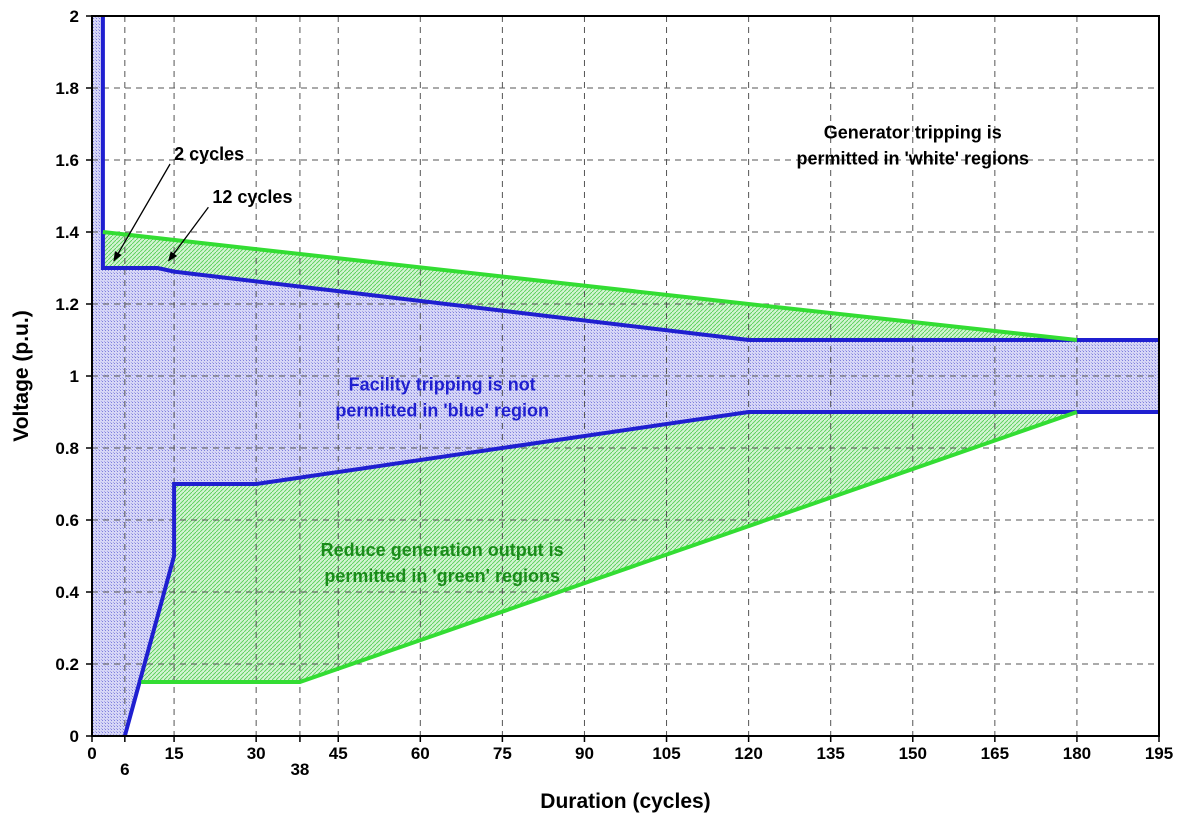 The image size is (1182, 824). What do you see at coordinates (74, 376) in the screenshot?
I see `y-tick-label-5: 1` at bounding box center [74, 376].